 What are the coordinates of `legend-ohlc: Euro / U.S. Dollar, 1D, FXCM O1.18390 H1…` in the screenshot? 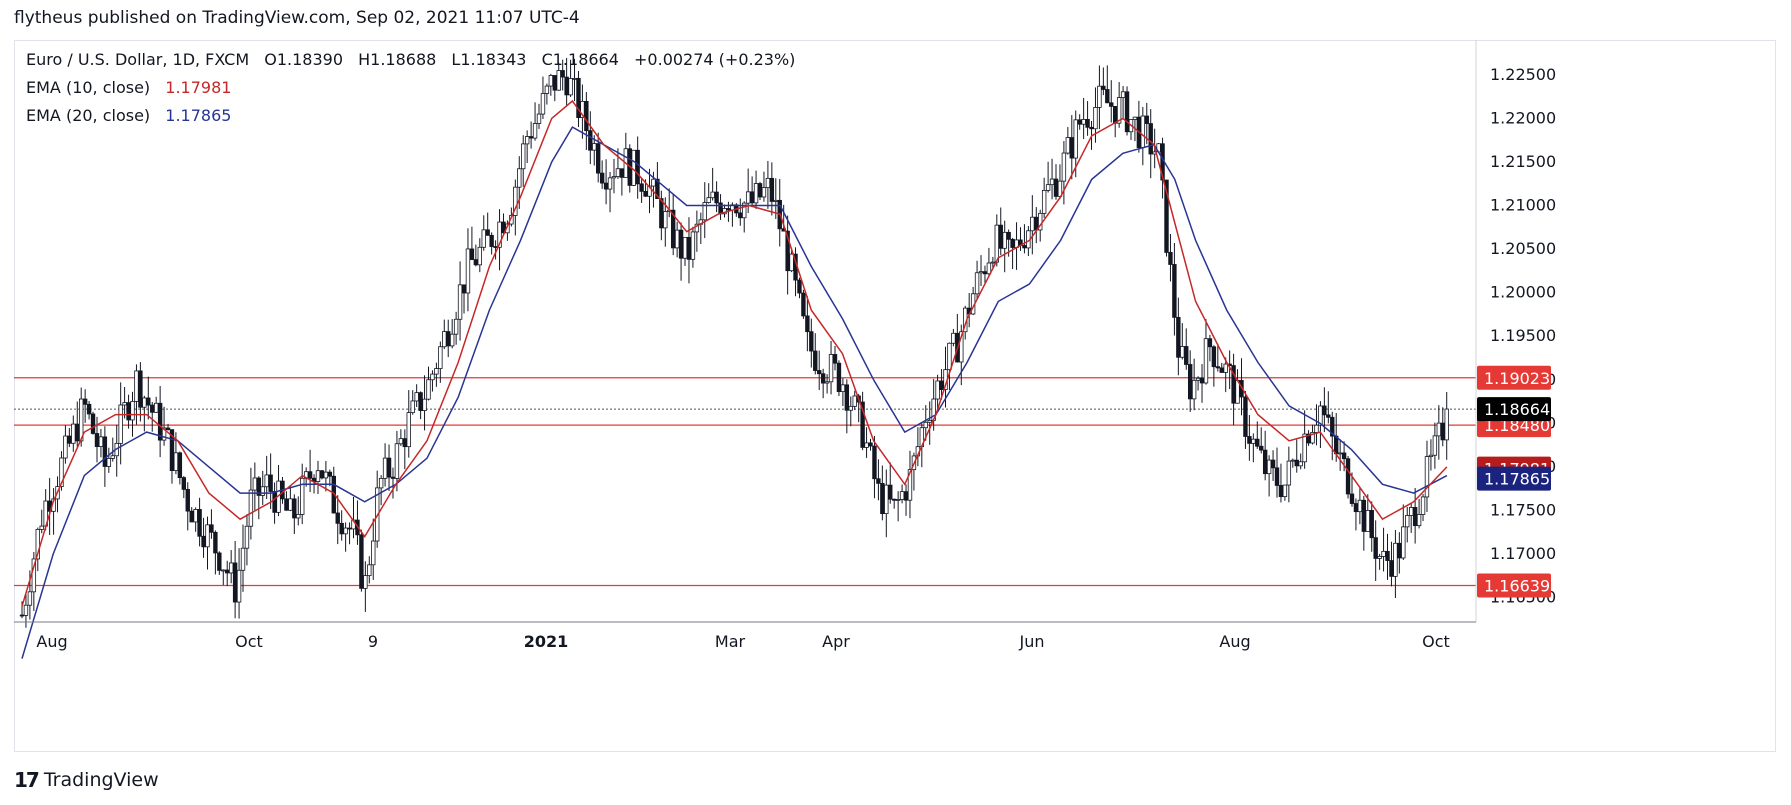 It's located at (410, 59).